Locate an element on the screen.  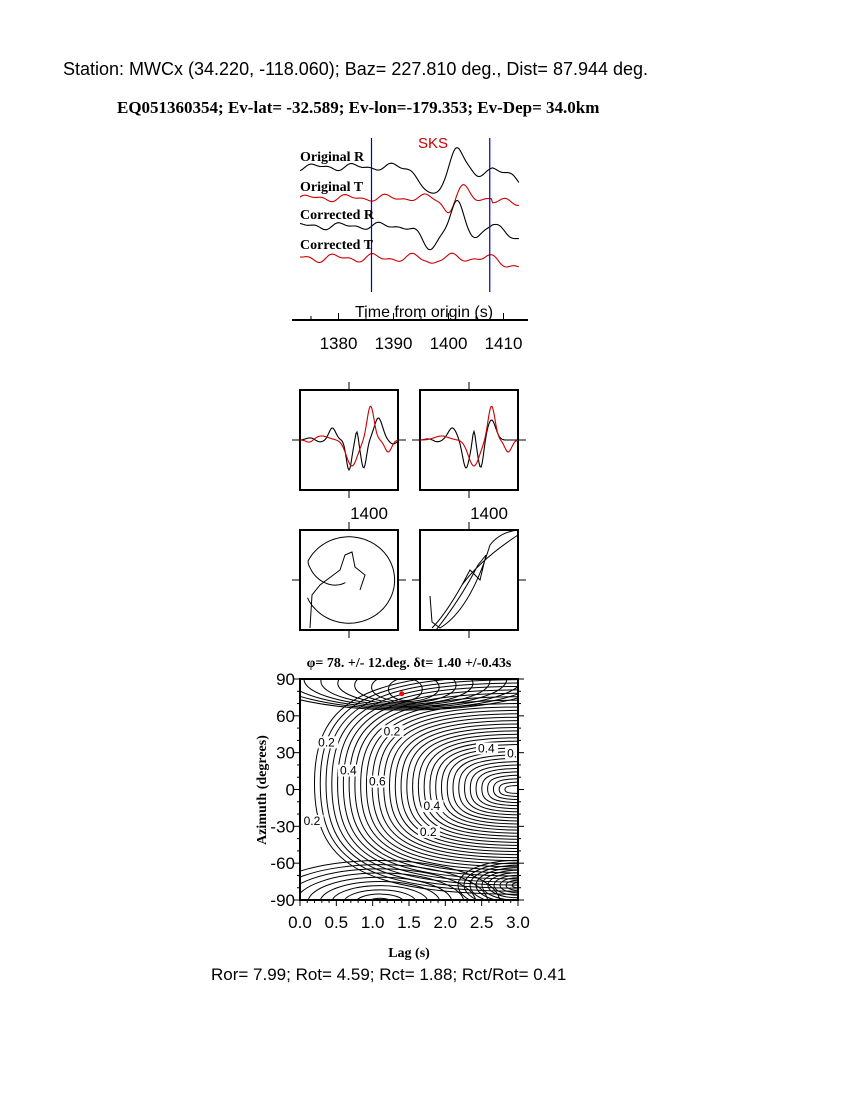
tick-label: 1410 is located at coordinates (504, 343).